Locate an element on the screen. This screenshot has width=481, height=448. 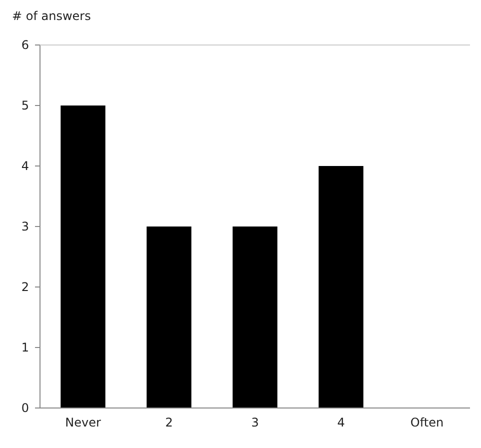
y-axis-title: # of answers is located at coordinates (51, 16).